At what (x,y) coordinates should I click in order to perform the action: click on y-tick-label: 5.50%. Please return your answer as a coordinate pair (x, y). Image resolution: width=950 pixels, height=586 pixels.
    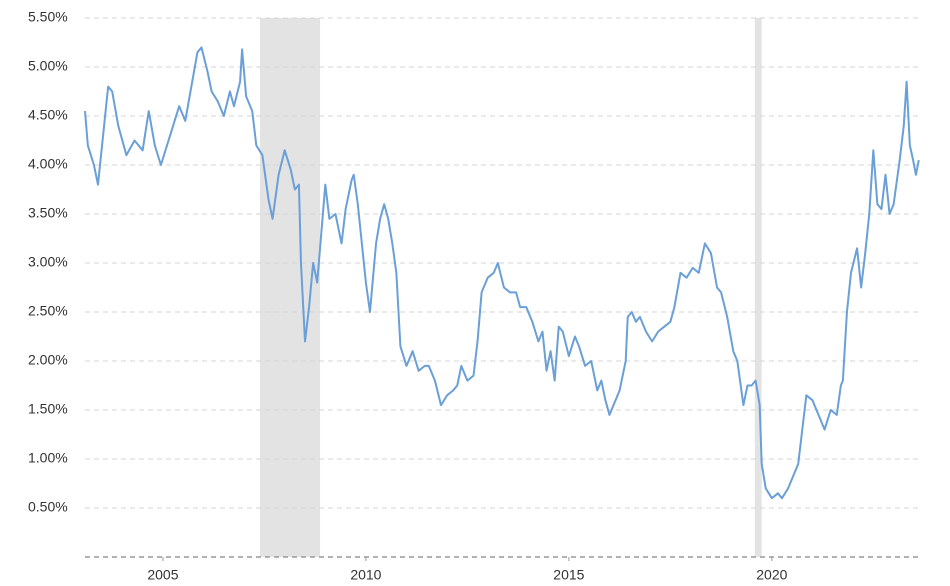
    Looking at the image, I should click on (48, 17).